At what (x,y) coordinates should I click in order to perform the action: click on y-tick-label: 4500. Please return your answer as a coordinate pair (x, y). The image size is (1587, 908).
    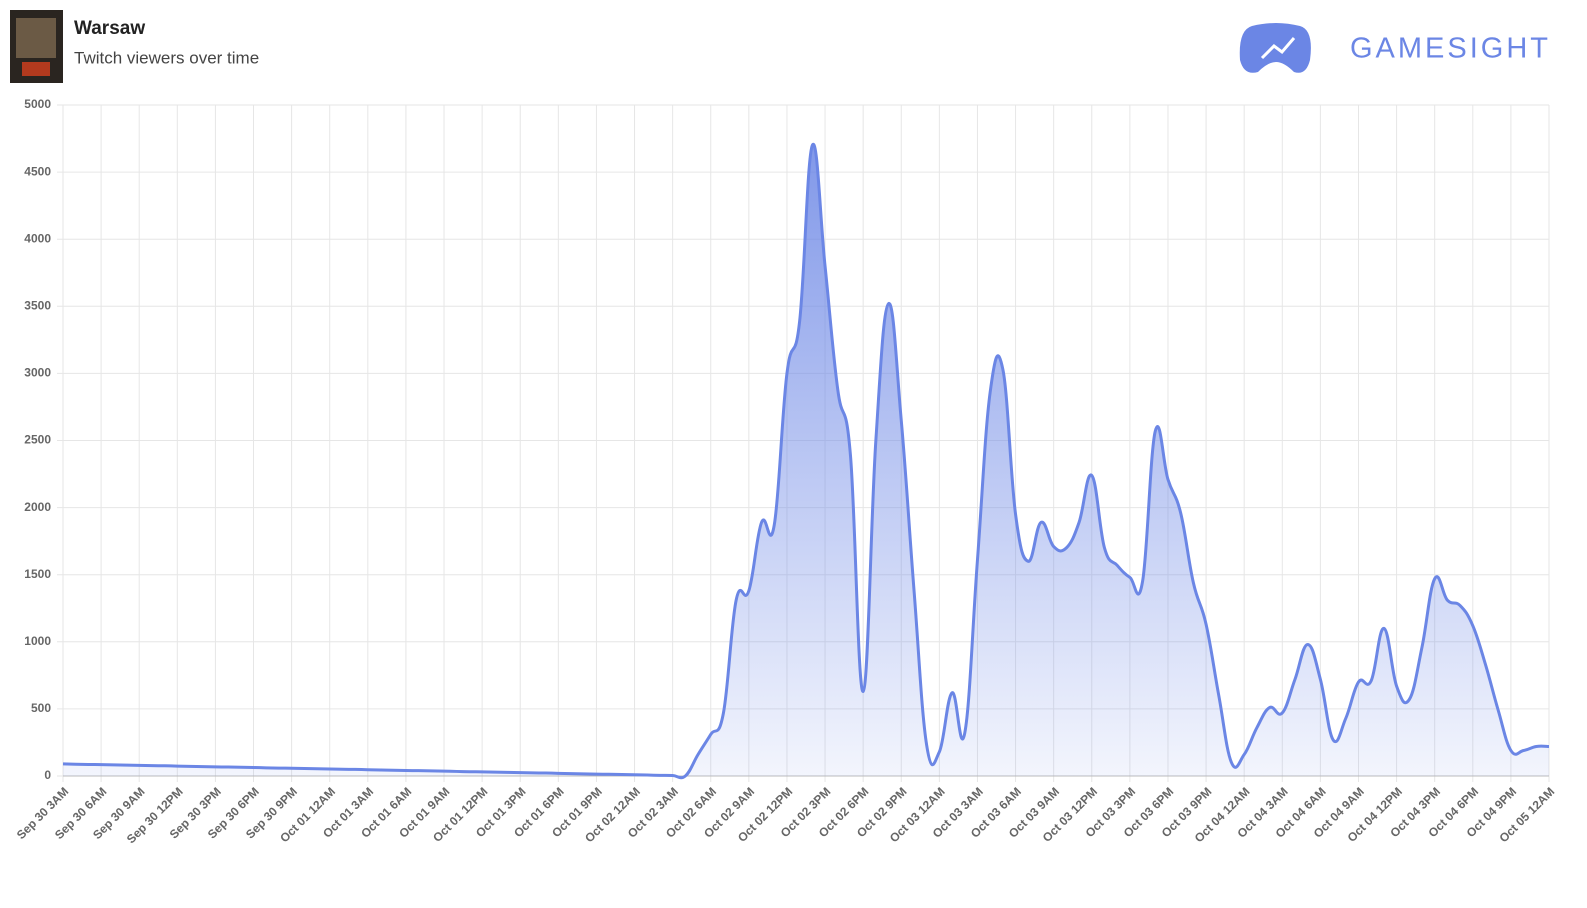
    Looking at the image, I should click on (37, 171).